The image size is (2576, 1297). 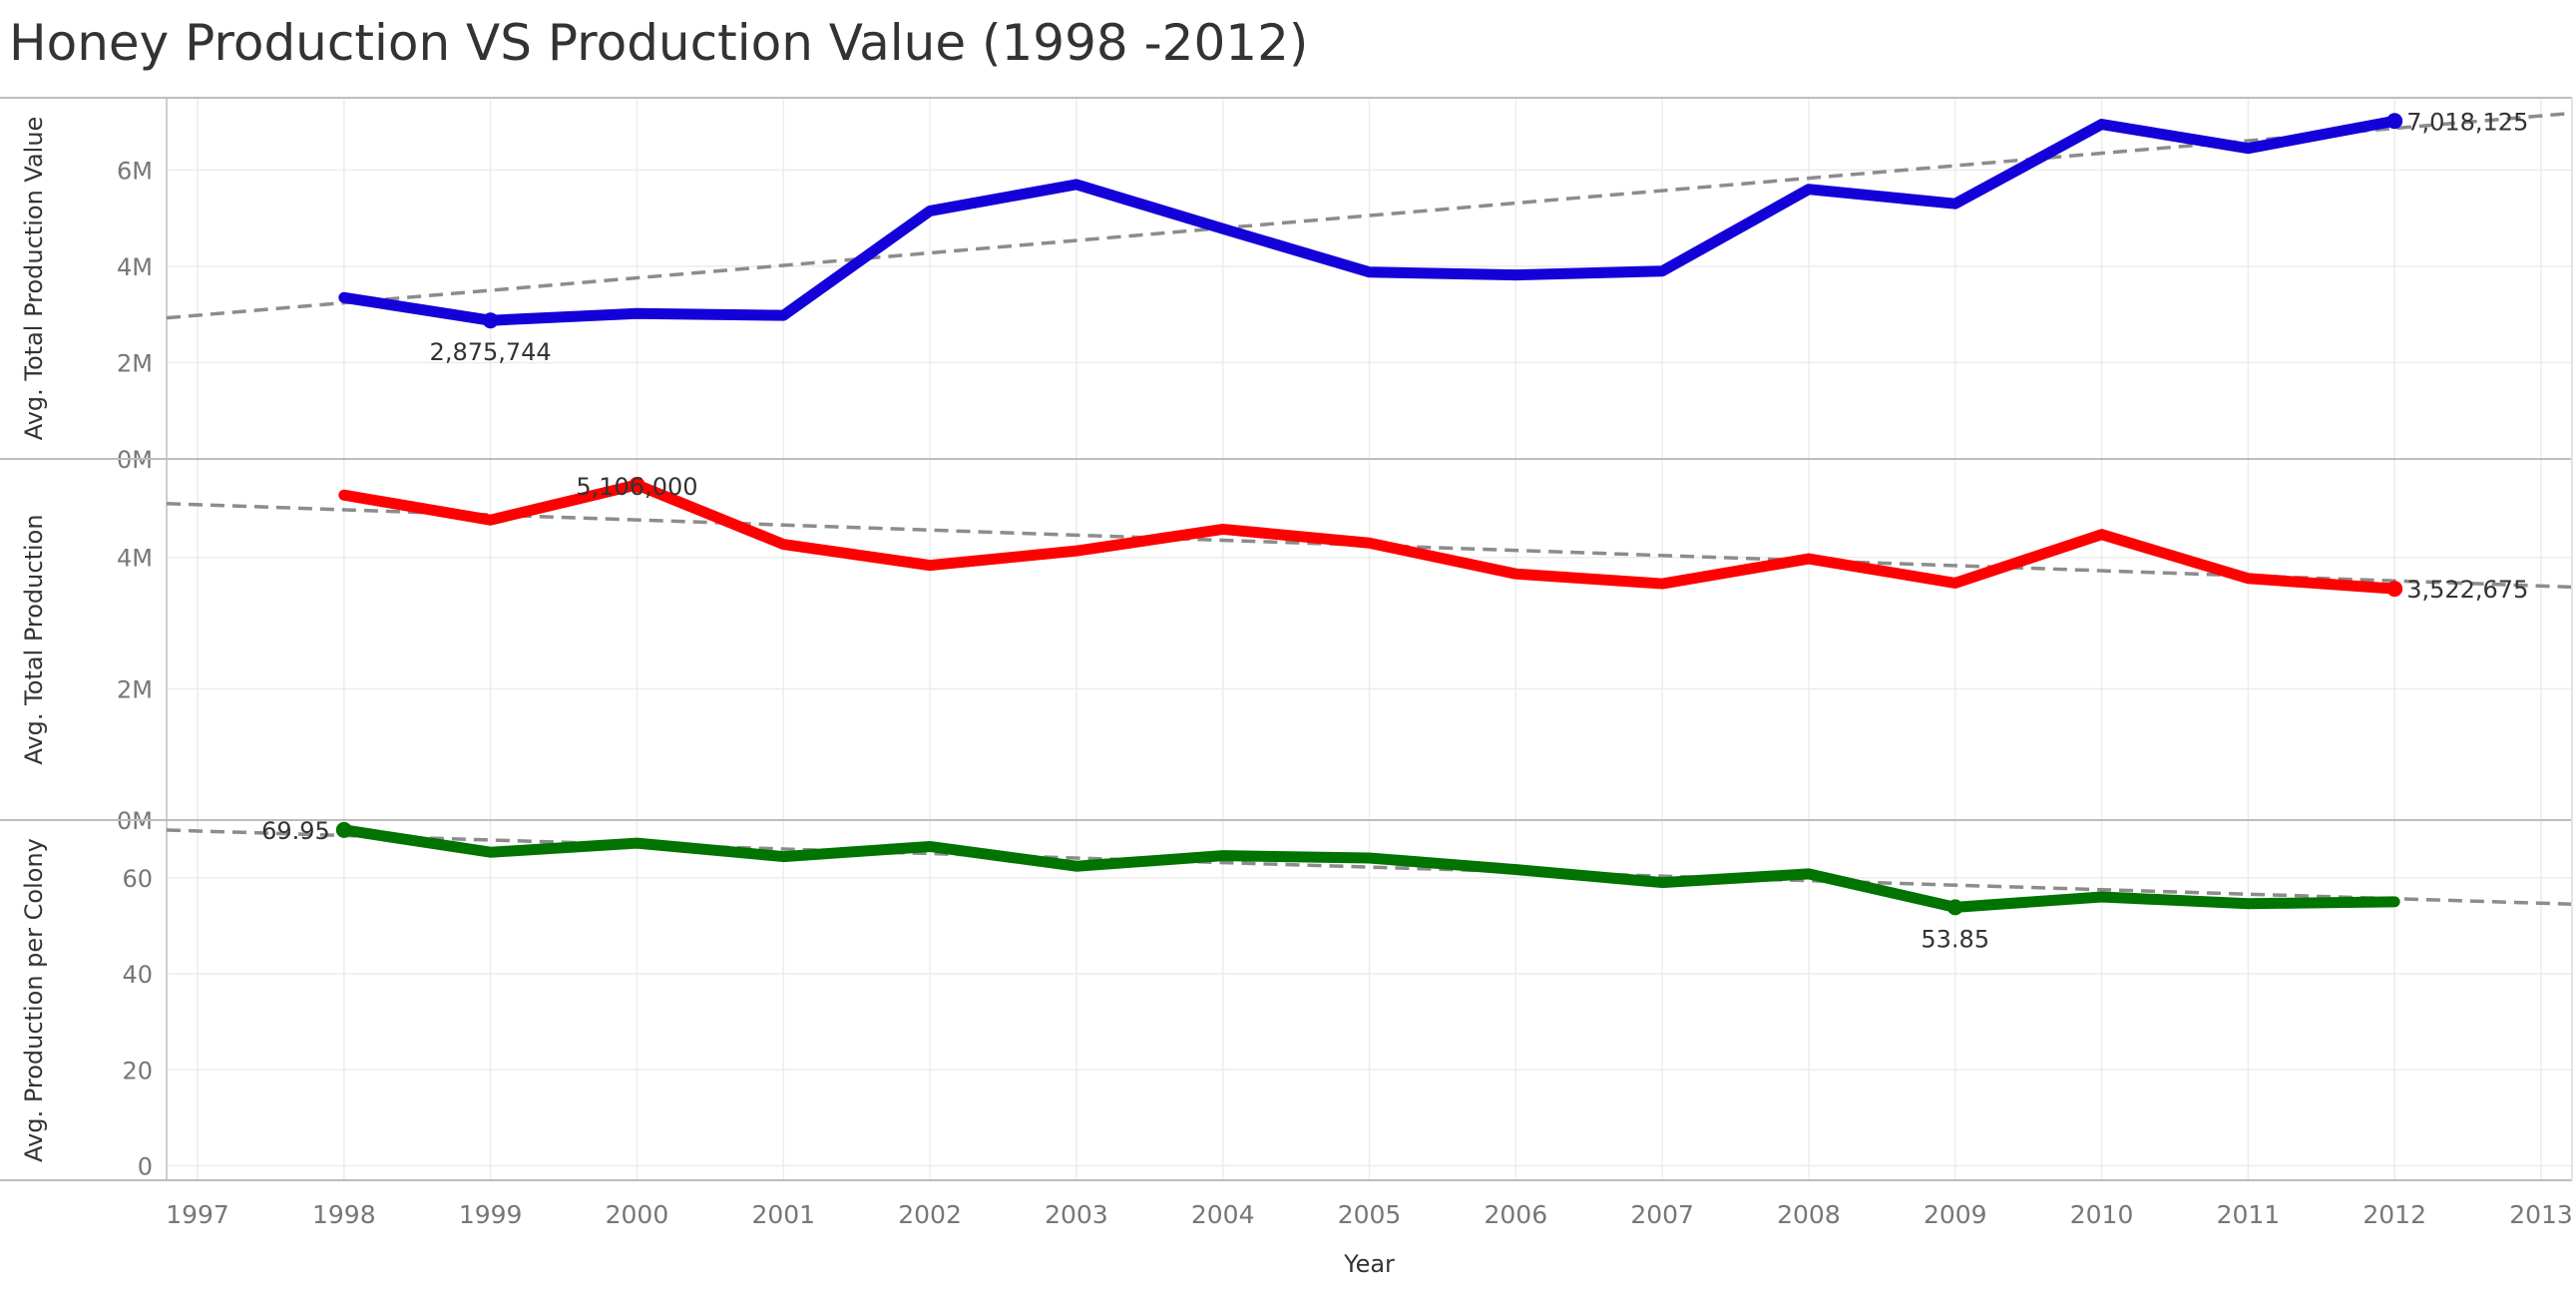 What do you see at coordinates (137, 975) in the screenshot?
I see `y-tick-label: 40` at bounding box center [137, 975].